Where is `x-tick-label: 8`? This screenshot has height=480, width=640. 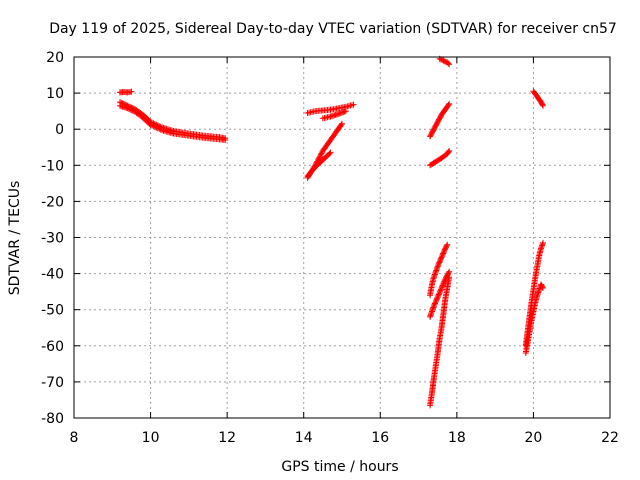 x-tick-label: 8 is located at coordinates (74, 438).